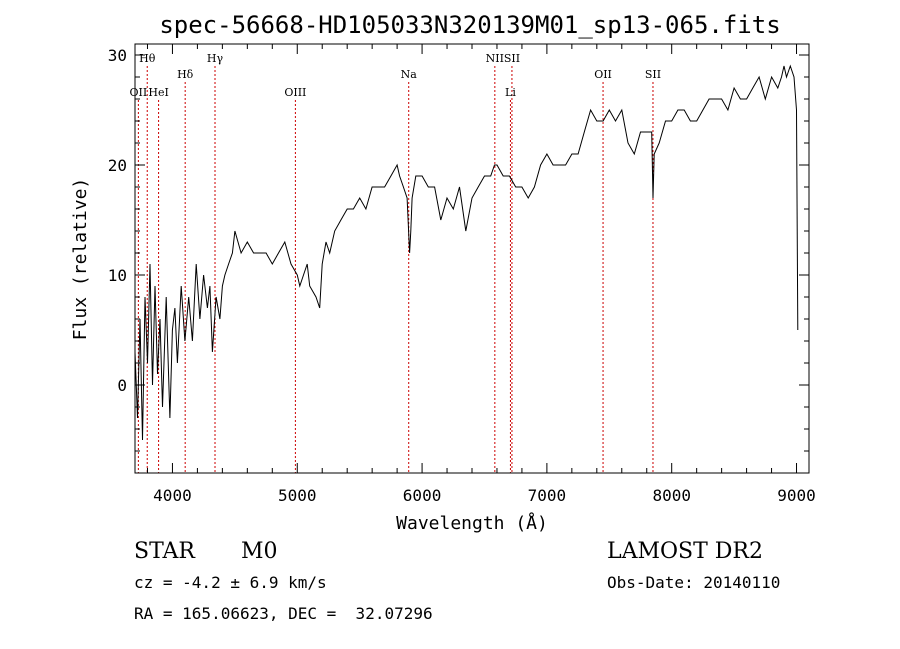  What do you see at coordinates (422, 495) in the screenshot?
I see `x-tick-label: 6000` at bounding box center [422, 495].